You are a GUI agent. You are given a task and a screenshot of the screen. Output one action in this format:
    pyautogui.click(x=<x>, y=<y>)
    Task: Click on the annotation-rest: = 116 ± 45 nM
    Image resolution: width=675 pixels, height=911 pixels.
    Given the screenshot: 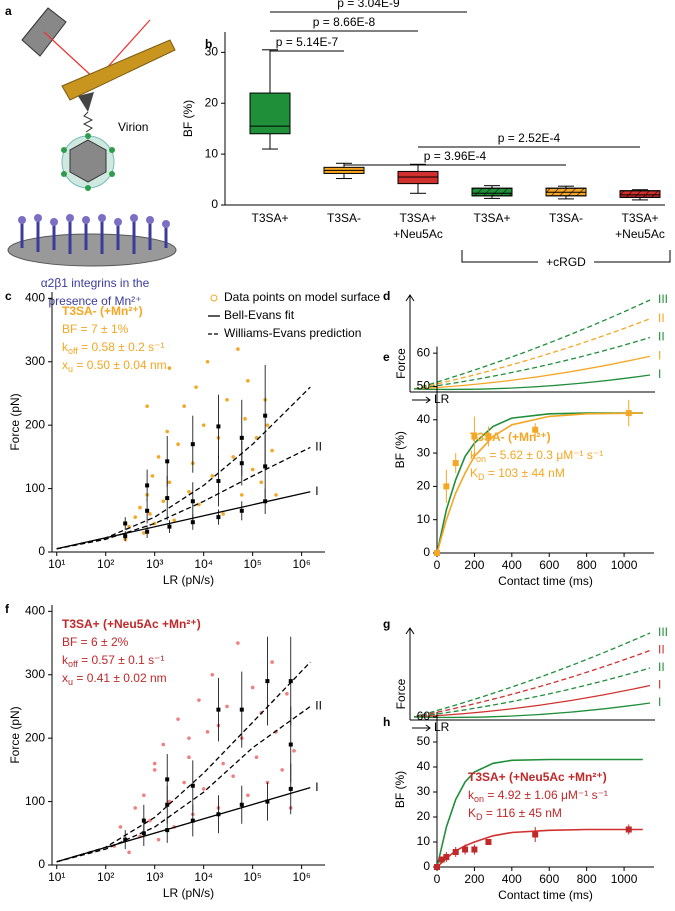 What is the action you would take?
    pyautogui.click(x=522, y=813)
    